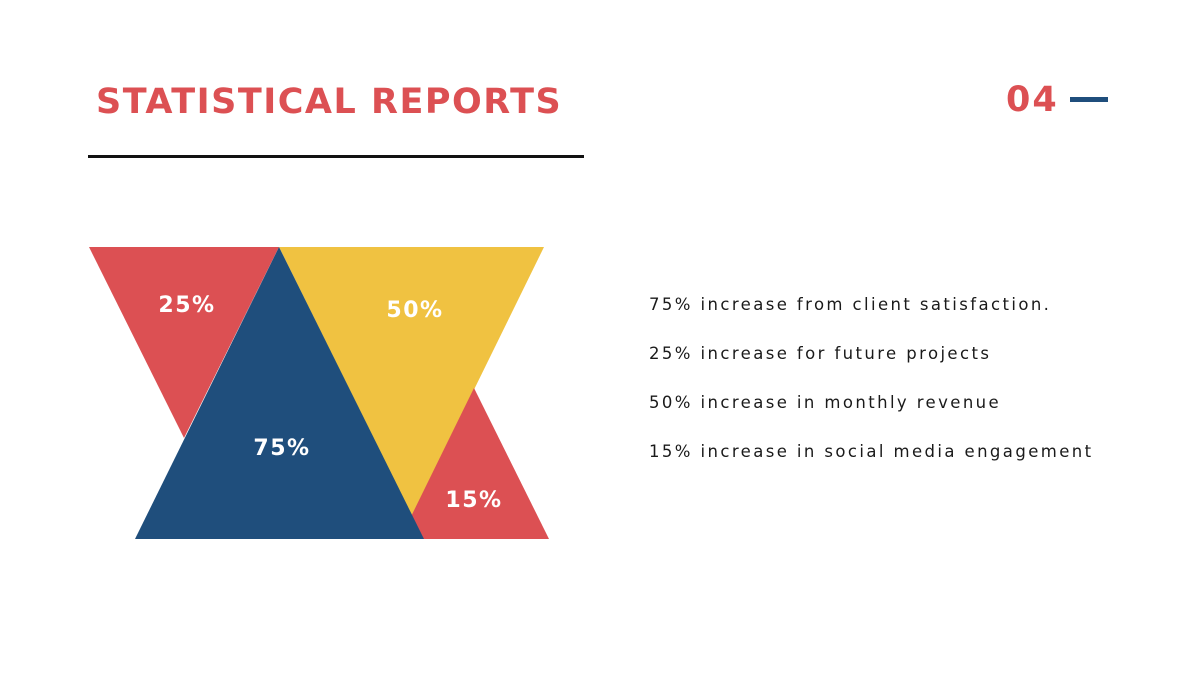  I want to click on stat-item-client-satisfaction: 75% increase from client satisfaction., so click(850, 304).